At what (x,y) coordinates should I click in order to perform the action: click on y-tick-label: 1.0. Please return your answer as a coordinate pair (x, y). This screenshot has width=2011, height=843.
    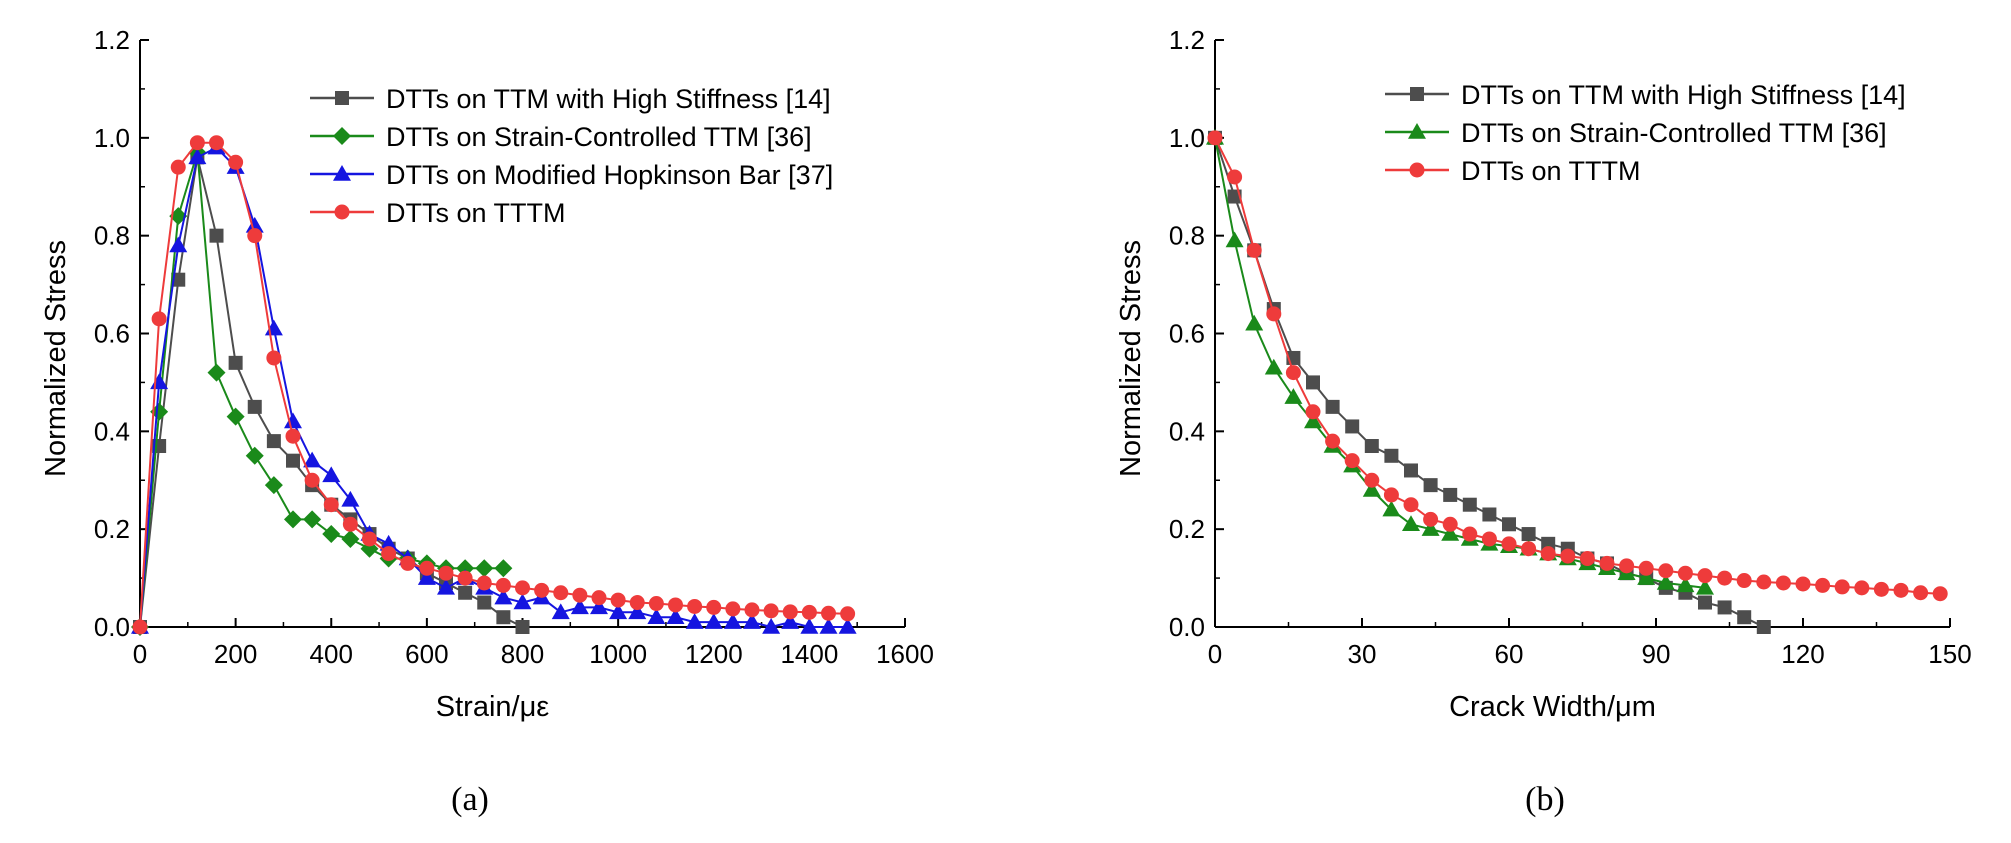
    Looking at the image, I should click on (1187, 138).